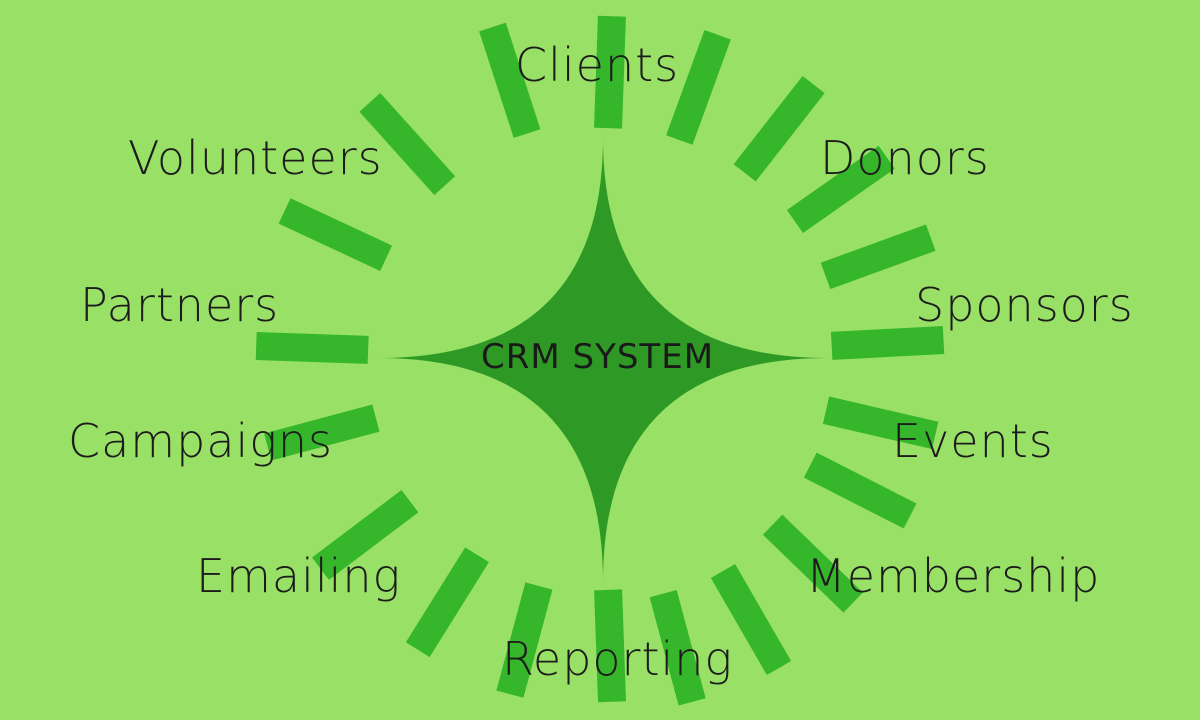 Image resolution: width=1200 pixels, height=720 pixels. I want to click on node-label-reporting: Reporting, so click(618, 659).